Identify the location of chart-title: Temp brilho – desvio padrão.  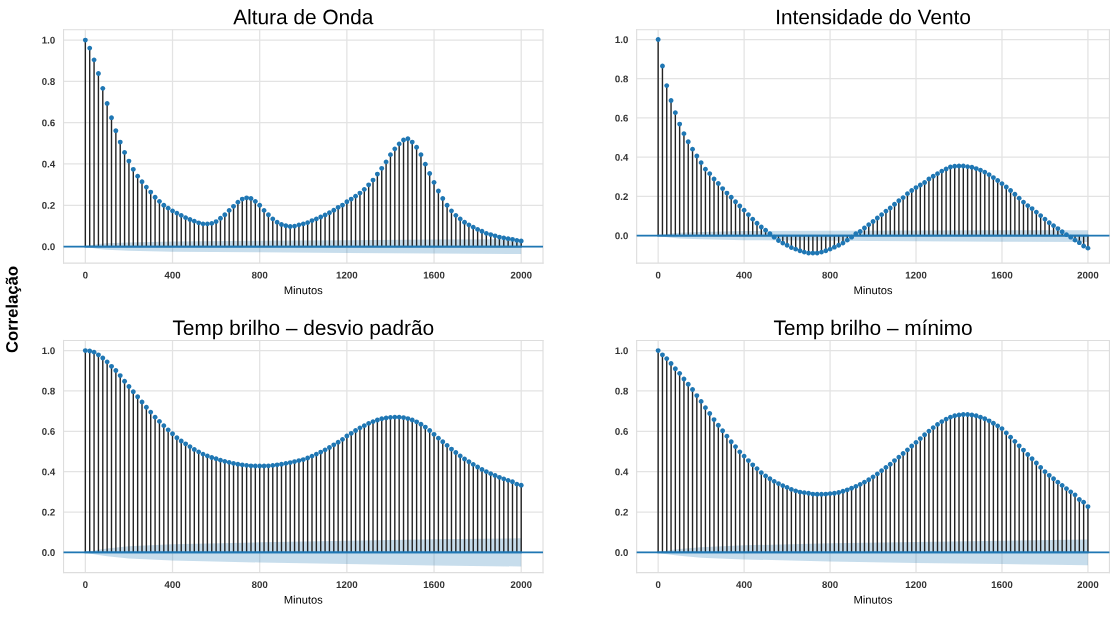
(303, 329).